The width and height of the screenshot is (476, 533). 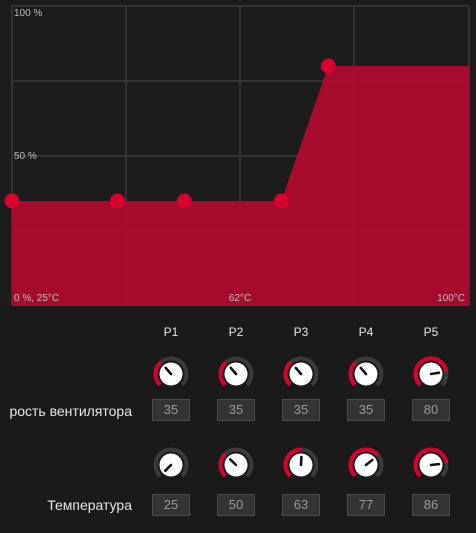 I want to click on curve-point-p5, so click(x=328, y=66).